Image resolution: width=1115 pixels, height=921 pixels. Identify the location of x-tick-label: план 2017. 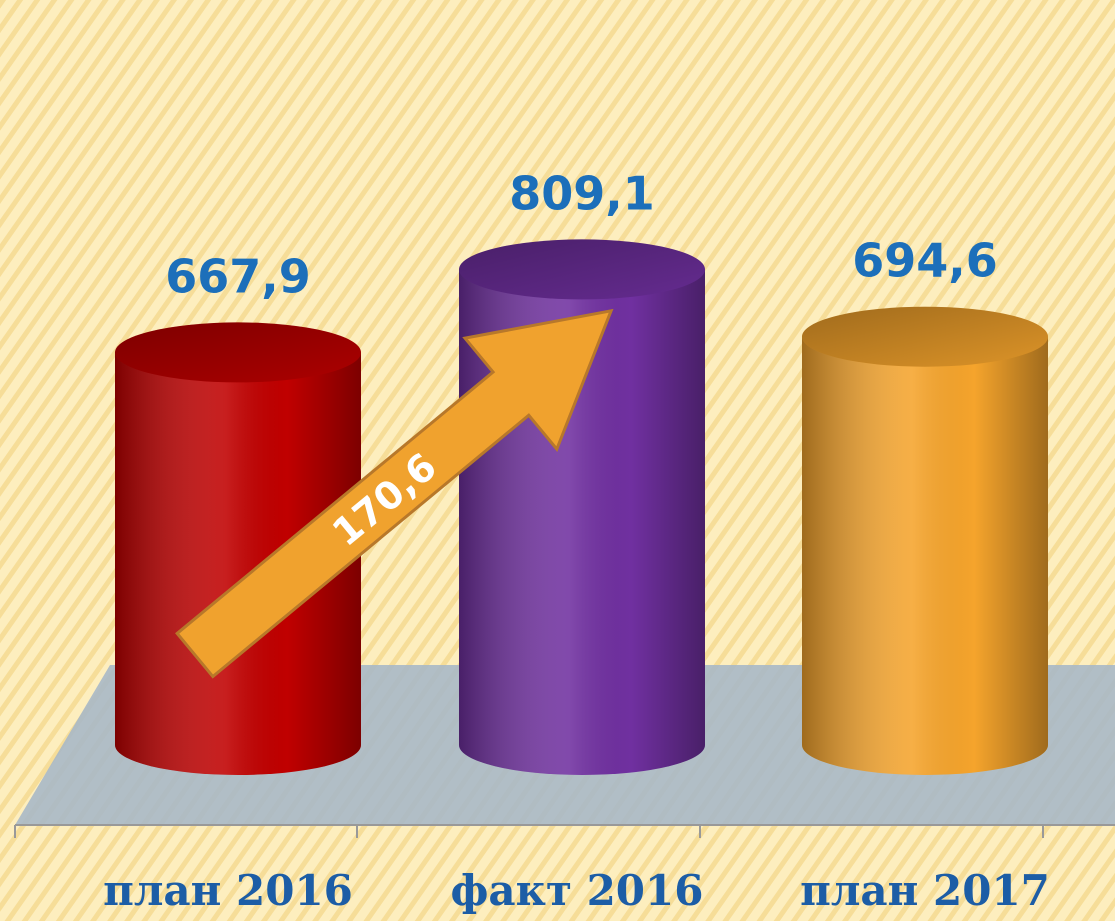
(925, 890).